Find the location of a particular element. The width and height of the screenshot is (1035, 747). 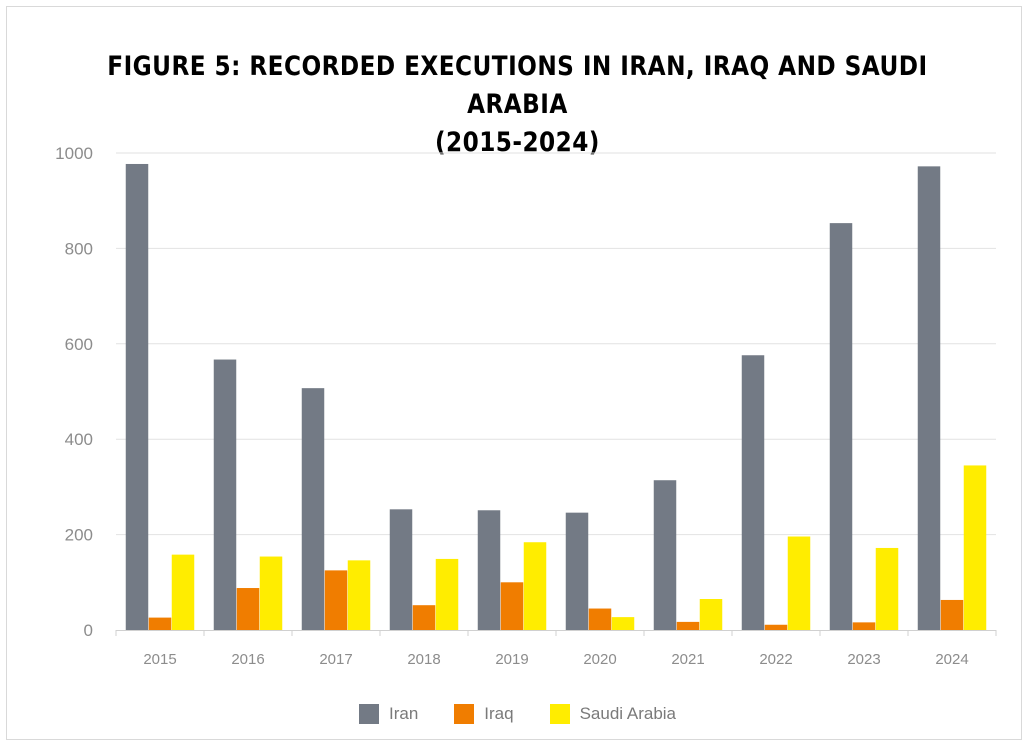

x-tick-label: 2022 is located at coordinates (775, 659).